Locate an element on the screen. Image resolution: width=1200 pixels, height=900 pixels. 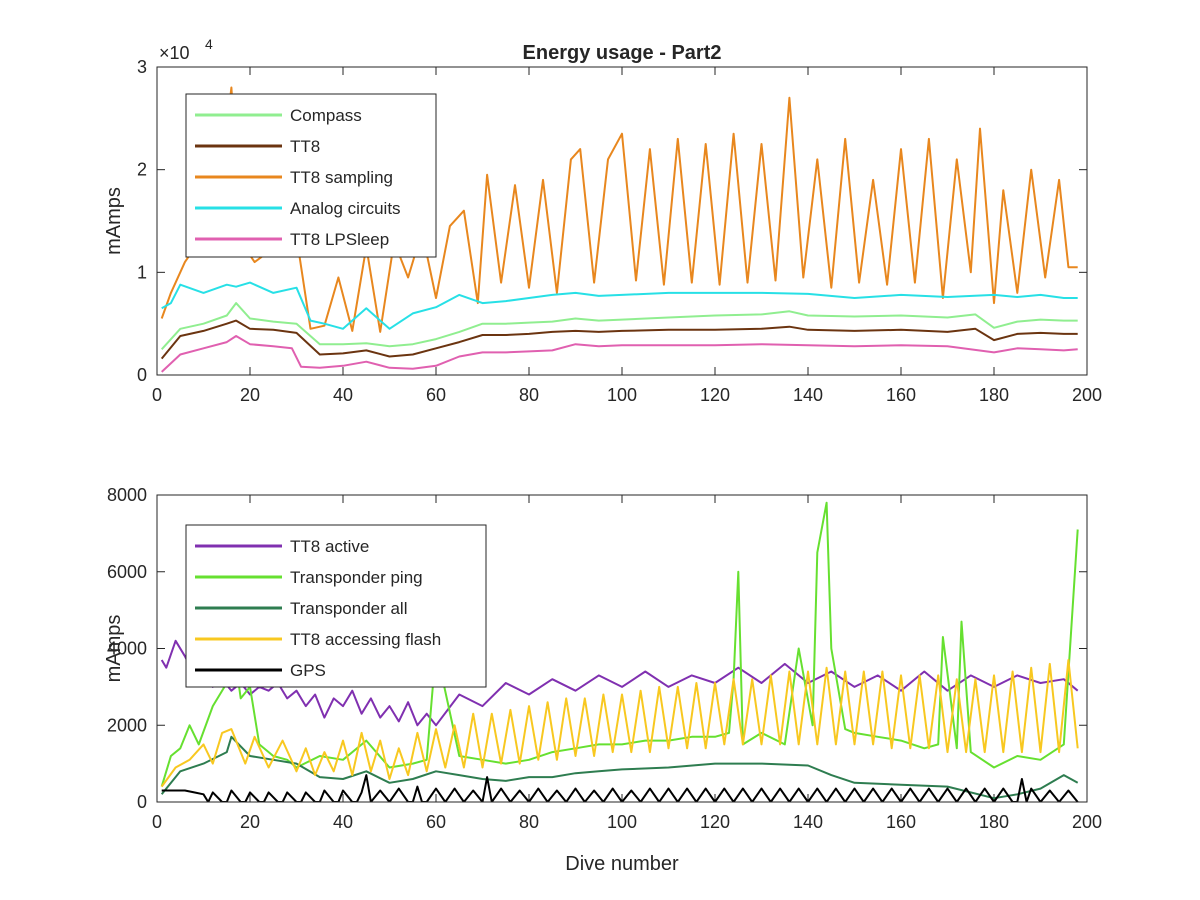
series-line-analog-circuits is located at coordinates (619, 305).